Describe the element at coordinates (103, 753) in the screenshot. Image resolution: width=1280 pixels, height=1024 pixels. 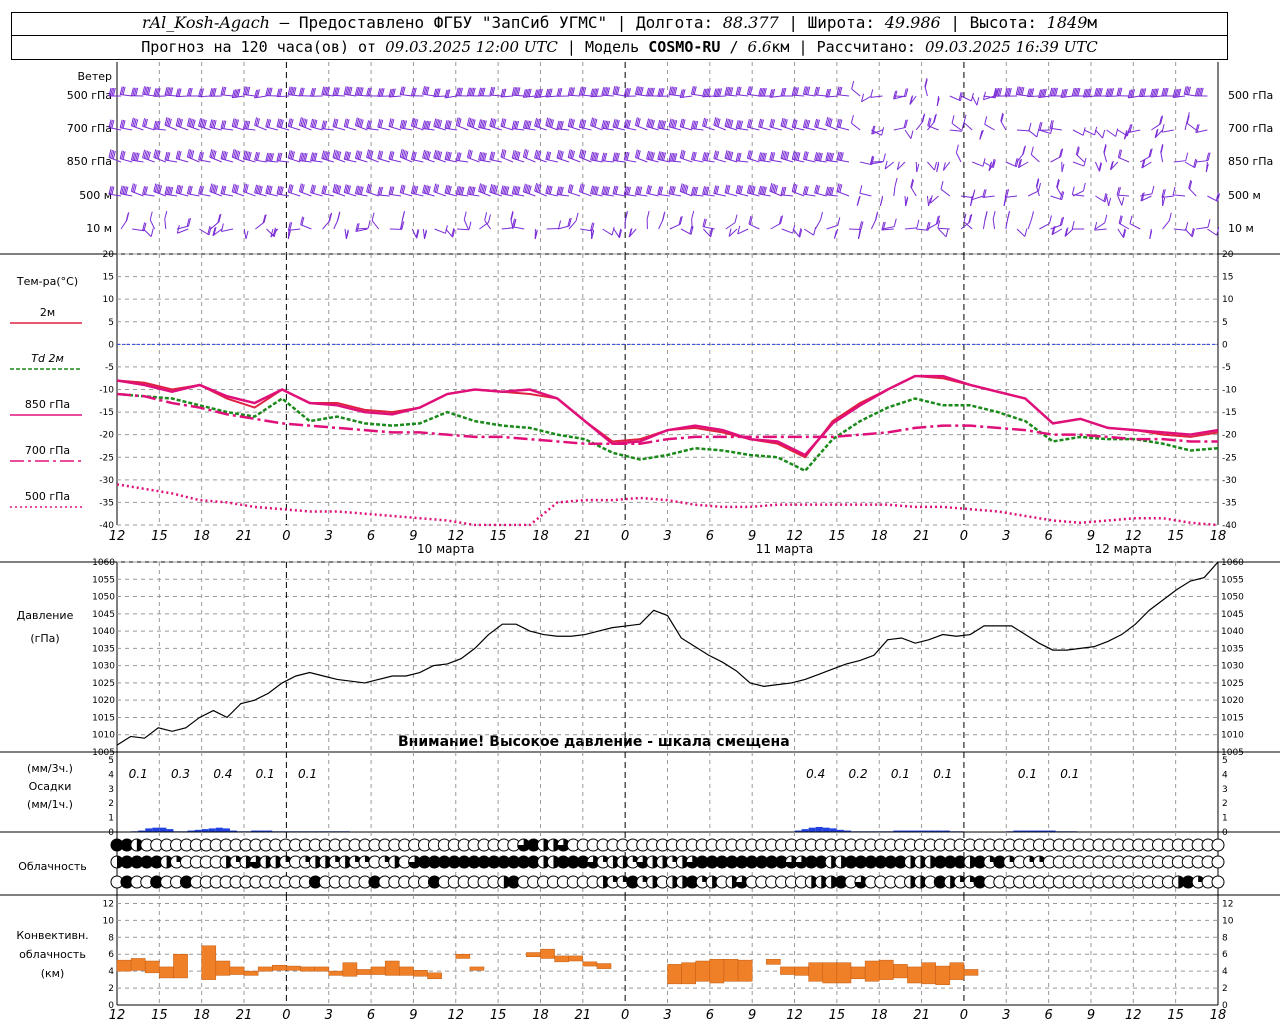
I see `pressure-y-tick: 1005` at that location.